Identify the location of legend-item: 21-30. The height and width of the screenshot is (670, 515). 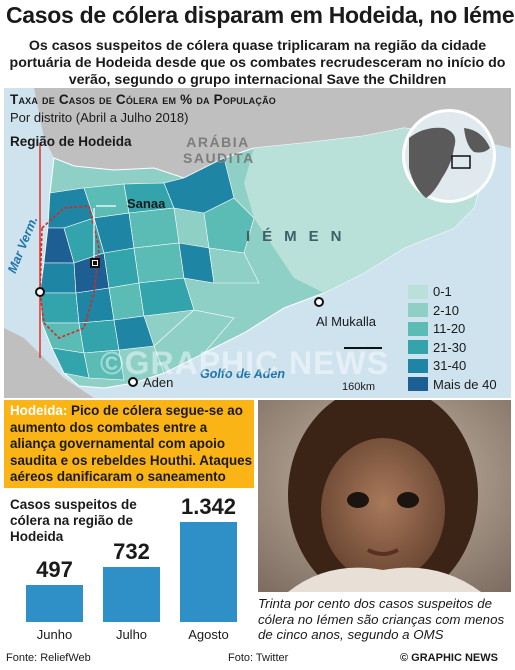
(458, 347).